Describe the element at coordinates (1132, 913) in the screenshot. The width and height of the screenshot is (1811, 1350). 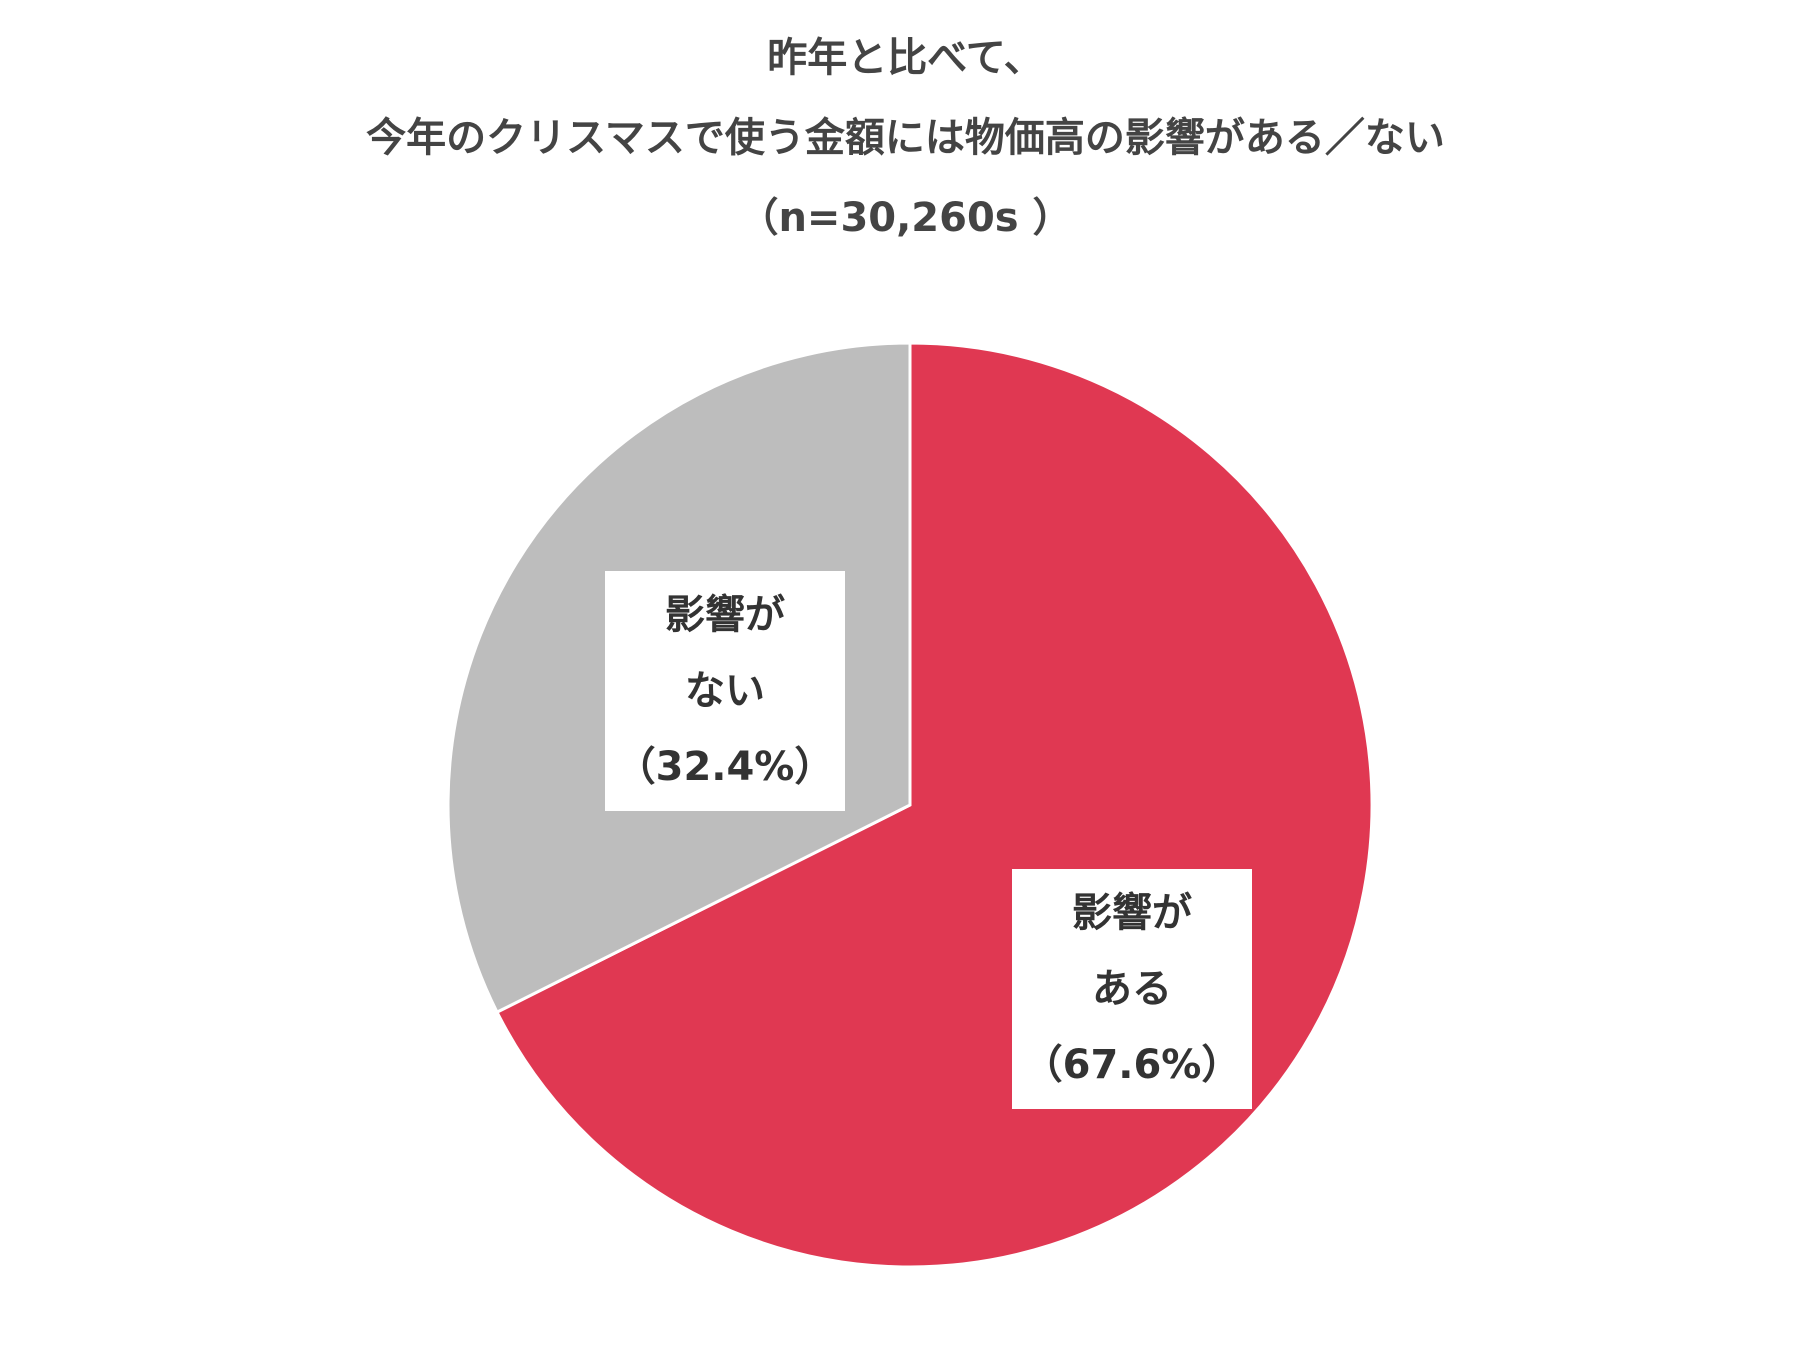
I see `slice-label-aru-line-1: 影響が` at that location.